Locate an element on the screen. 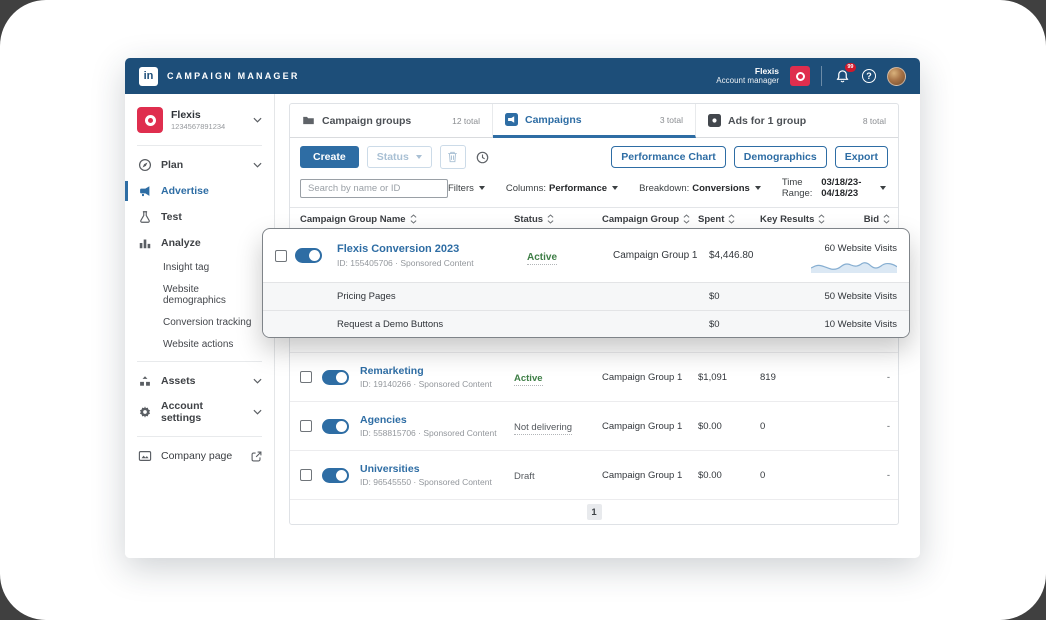 This screenshot has width=1046, height=620. folder-icon is located at coordinates (308, 120).